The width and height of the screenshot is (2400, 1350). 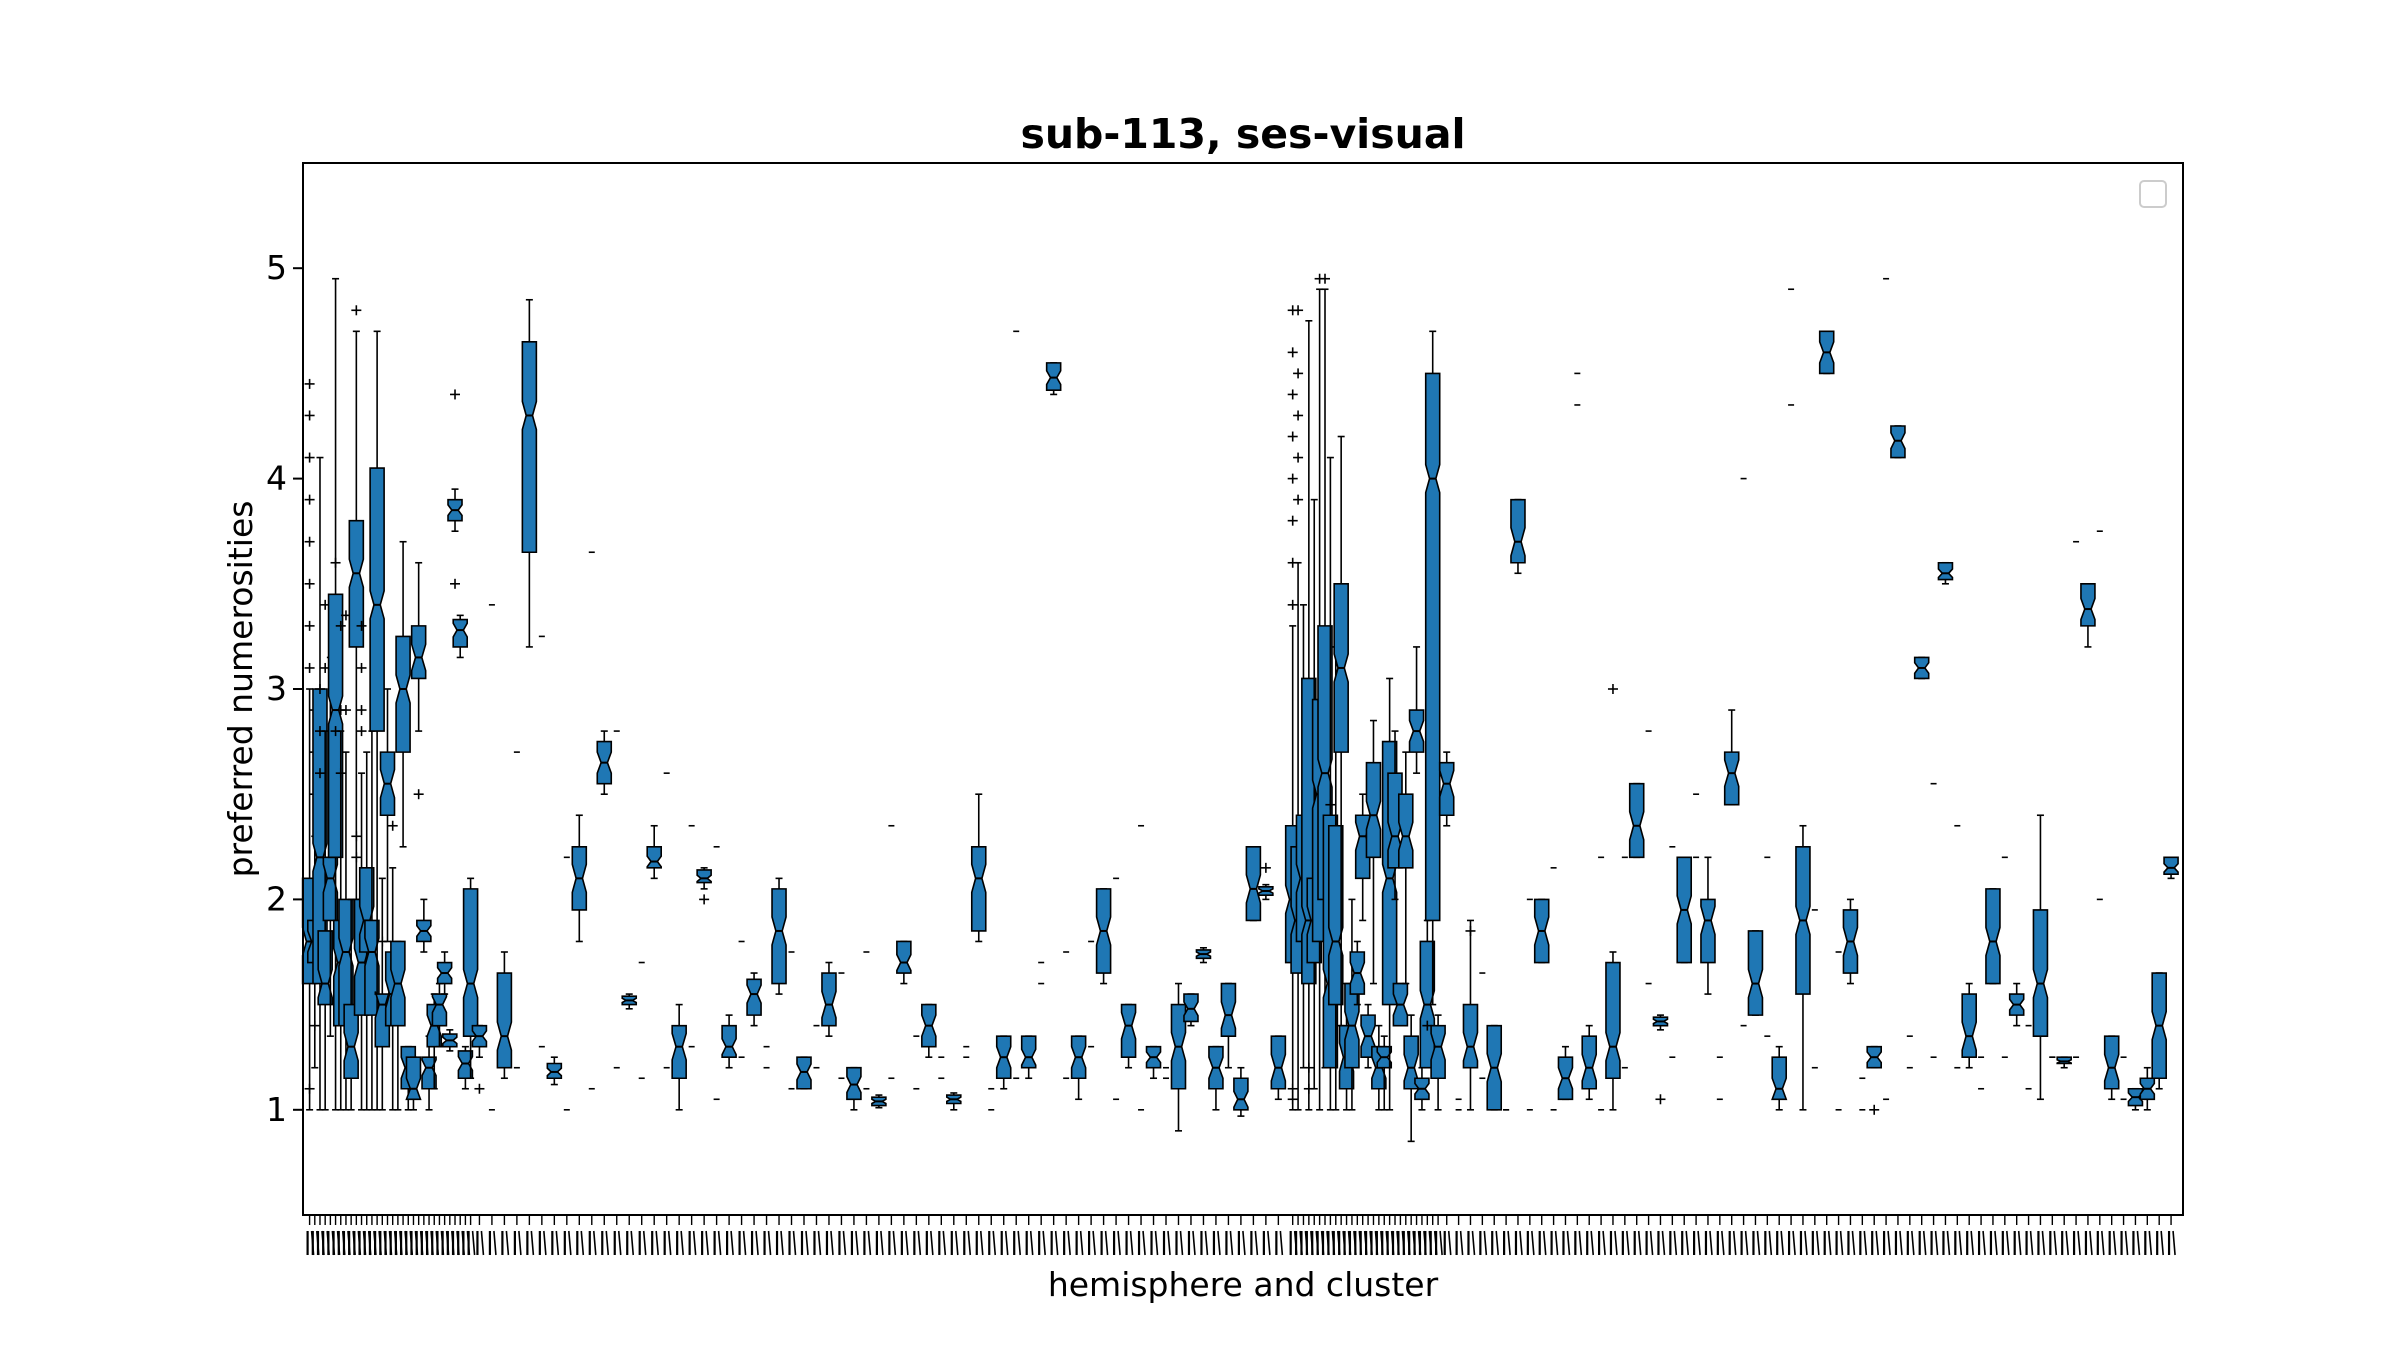 What do you see at coordinates (240, 689) in the screenshot?
I see `y-axis-label: preferred numerosities` at bounding box center [240, 689].